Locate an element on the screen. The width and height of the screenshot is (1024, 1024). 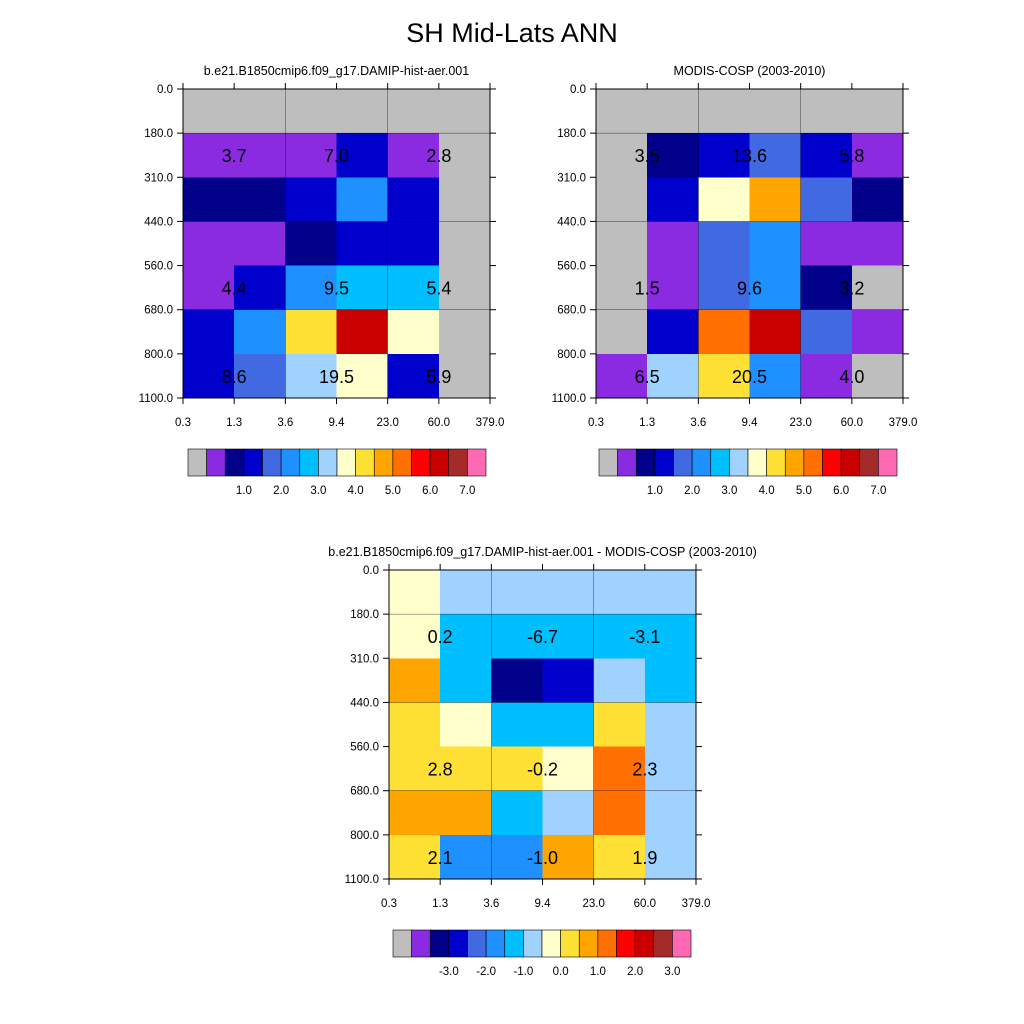
x-tick-label: 1.3 is located at coordinates (234, 423).